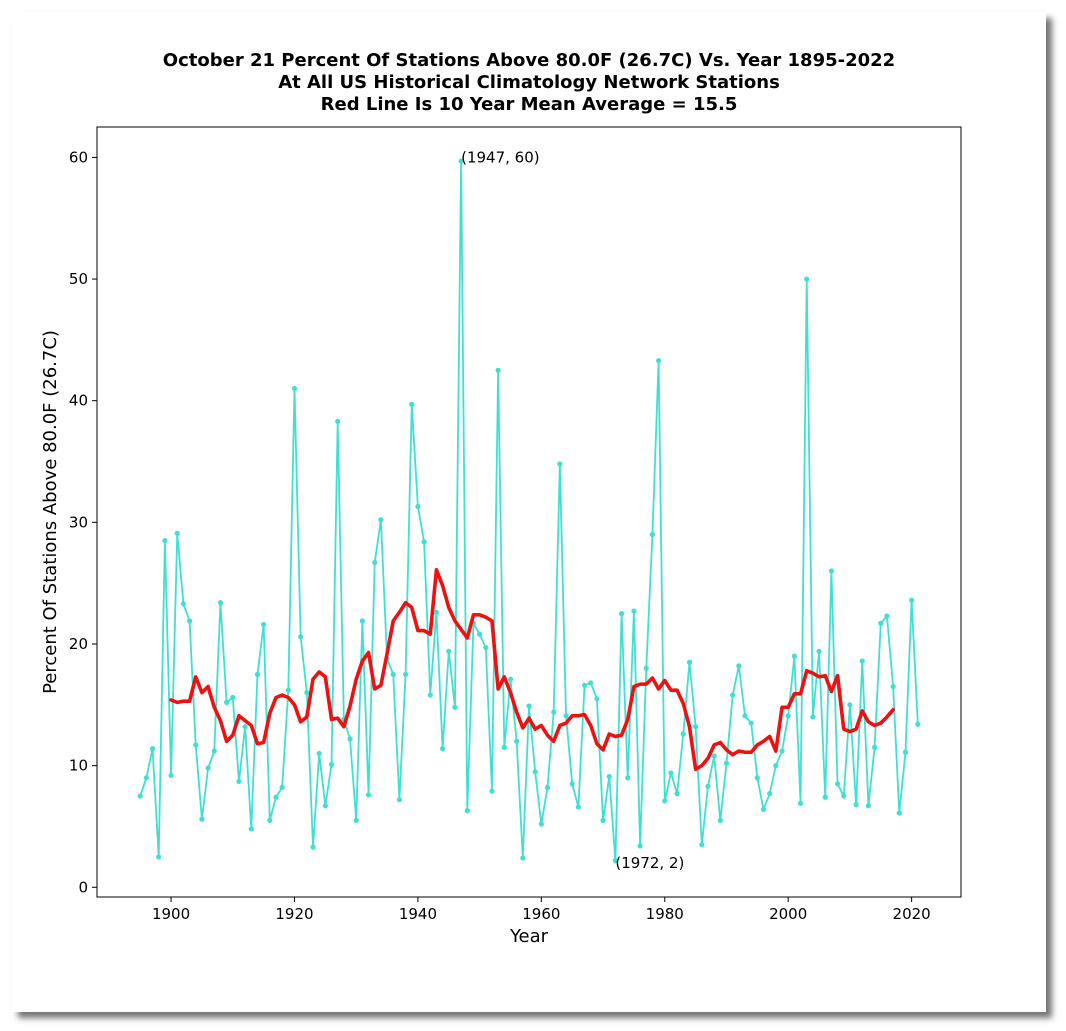 Image resolution: width=1066 pixels, height=1031 pixels. I want to click on x-tick-label: 1960, so click(541, 914).